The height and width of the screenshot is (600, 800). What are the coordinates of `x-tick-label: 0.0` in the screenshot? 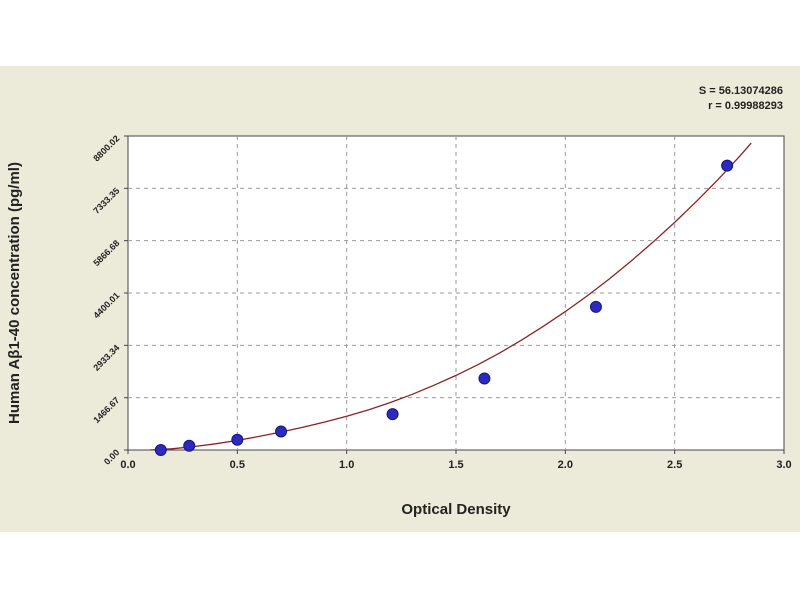 It's located at (127, 465).